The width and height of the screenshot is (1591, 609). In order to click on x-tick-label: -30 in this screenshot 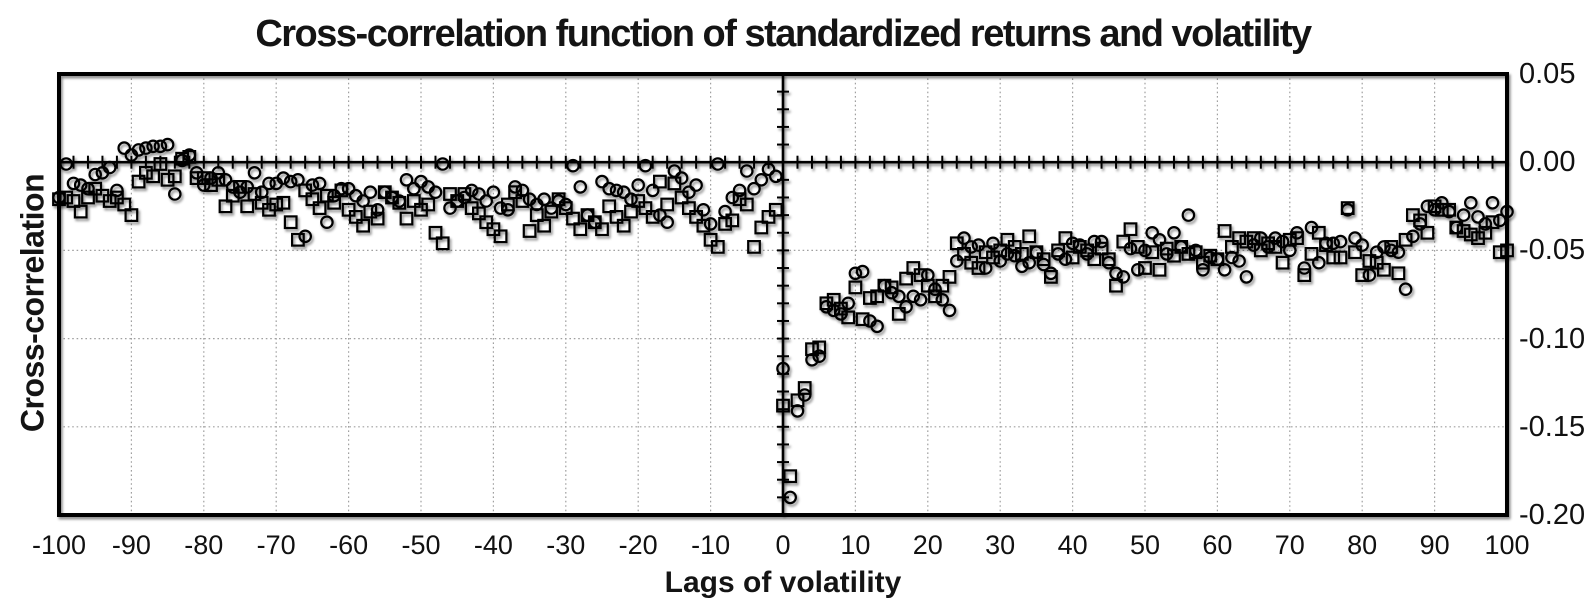, I will do `click(566, 545)`.